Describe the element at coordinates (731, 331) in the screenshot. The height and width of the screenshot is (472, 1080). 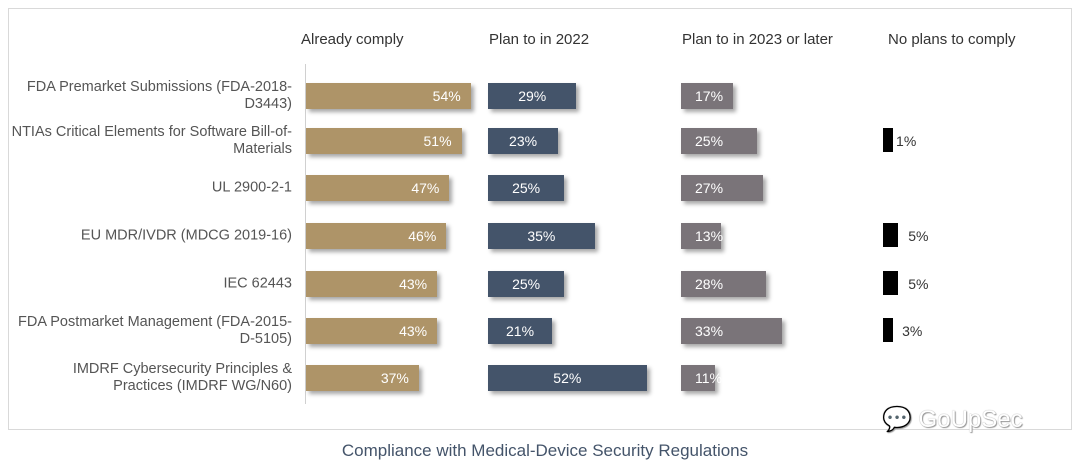
I see `bar-plan-to-in-2023-or-later: 33%` at that location.